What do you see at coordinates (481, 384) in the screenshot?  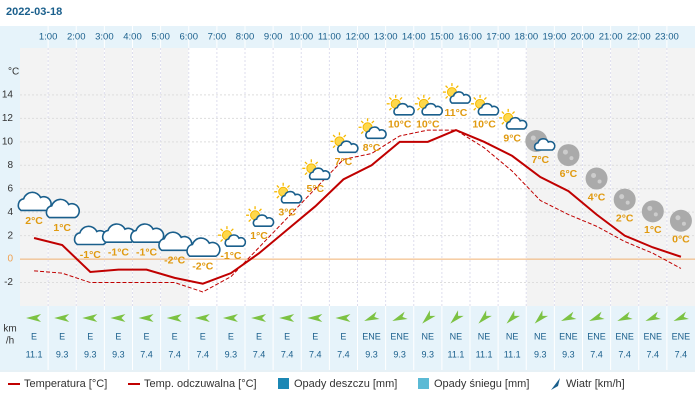 I see `legend-label: Opady śniegu [mm]` at bounding box center [481, 384].